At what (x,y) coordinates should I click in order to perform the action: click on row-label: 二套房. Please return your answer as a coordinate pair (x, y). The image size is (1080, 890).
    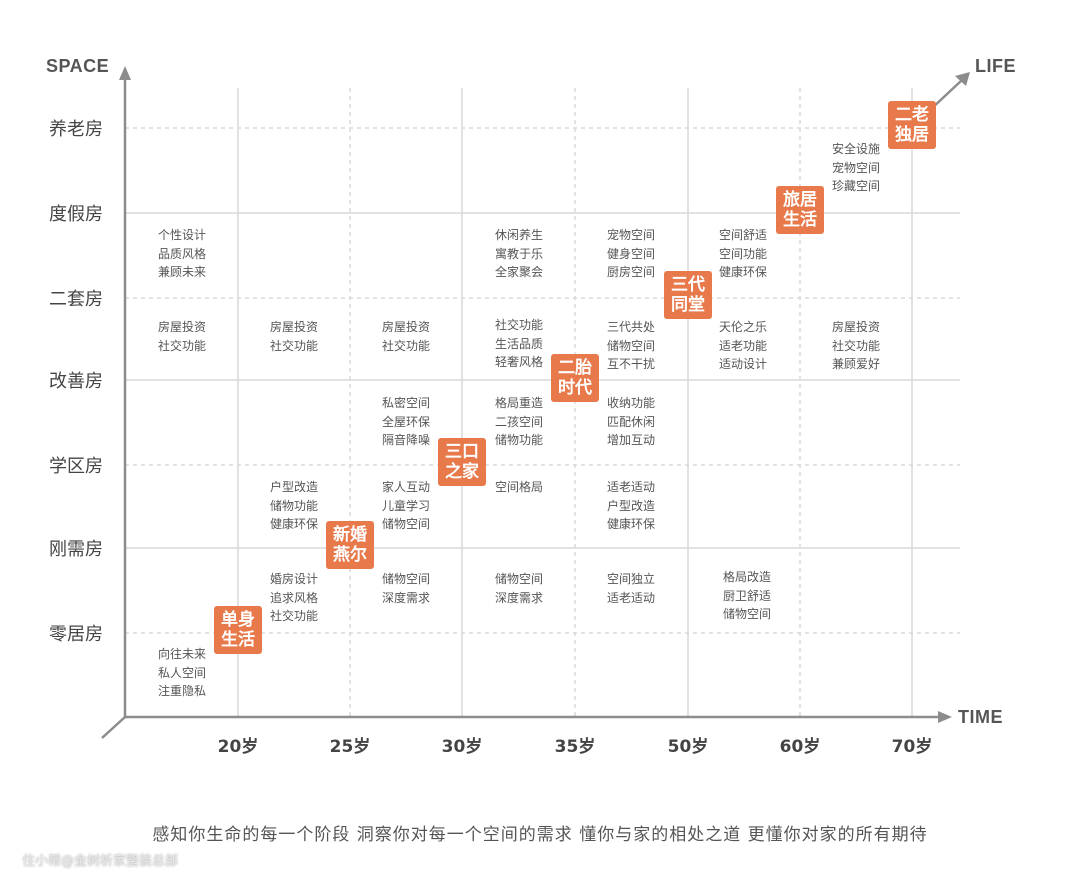
    Looking at the image, I should click on (76, 299).